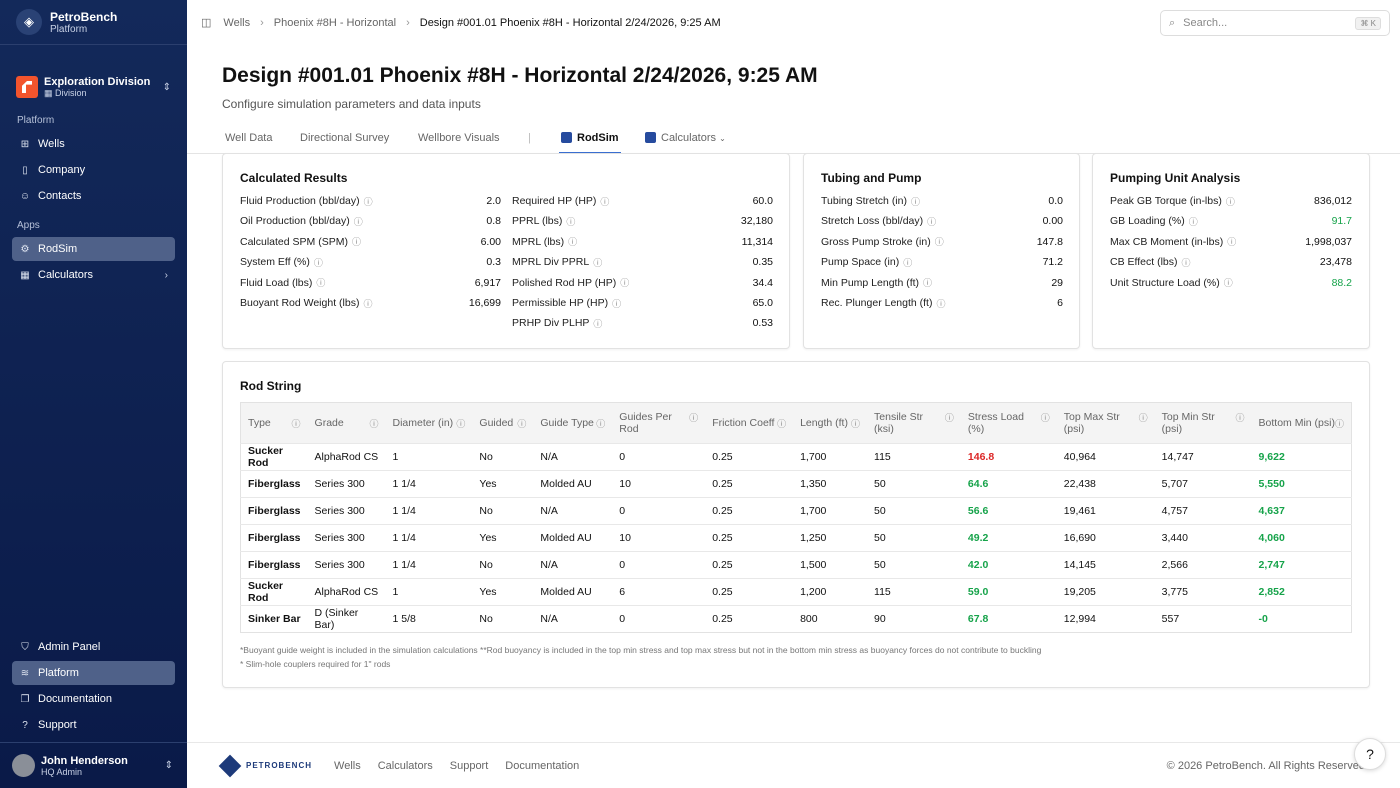  What do you see at coordinates (423, 422) in the screenshot?
I see `column-header-label: Diameter (in)` at bounding box center [423, 422].